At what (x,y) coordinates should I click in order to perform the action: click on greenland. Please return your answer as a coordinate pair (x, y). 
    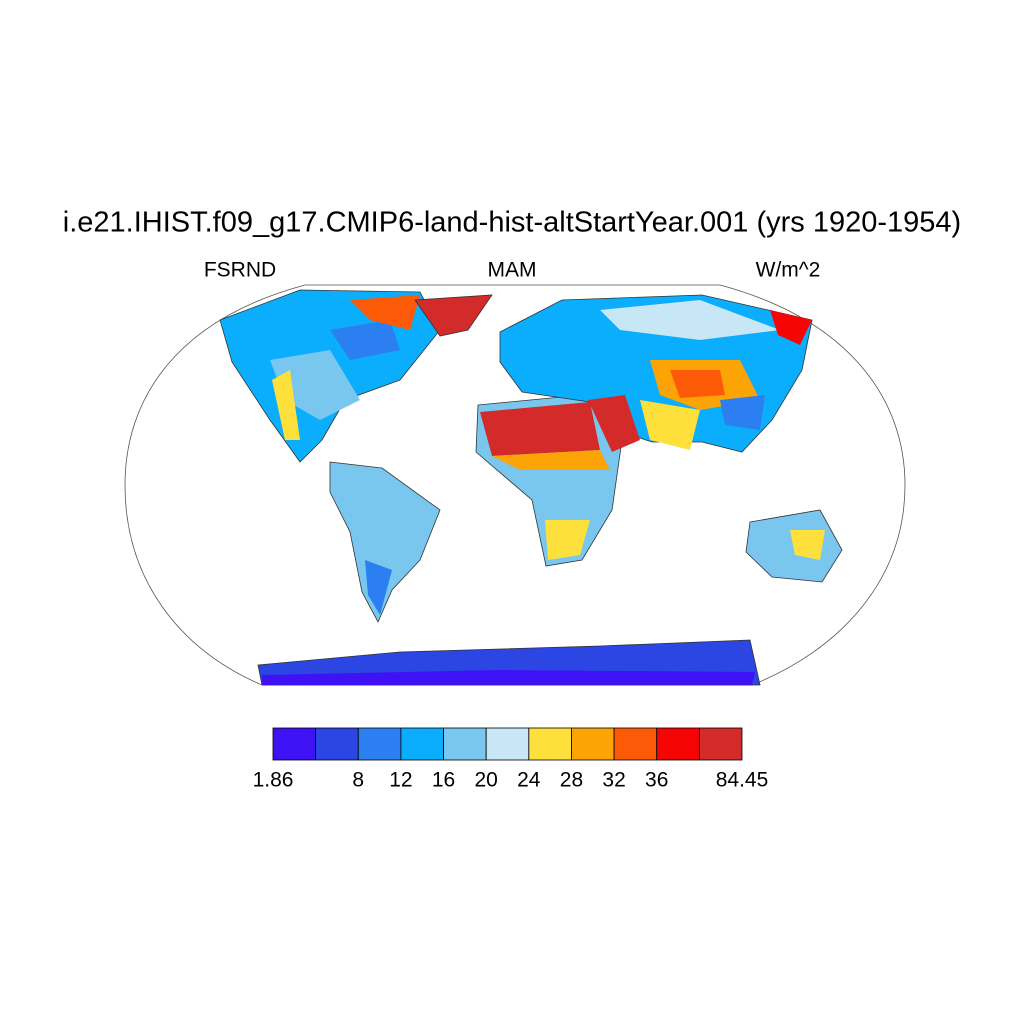
    Looking at the image, I should click on (453, 315).